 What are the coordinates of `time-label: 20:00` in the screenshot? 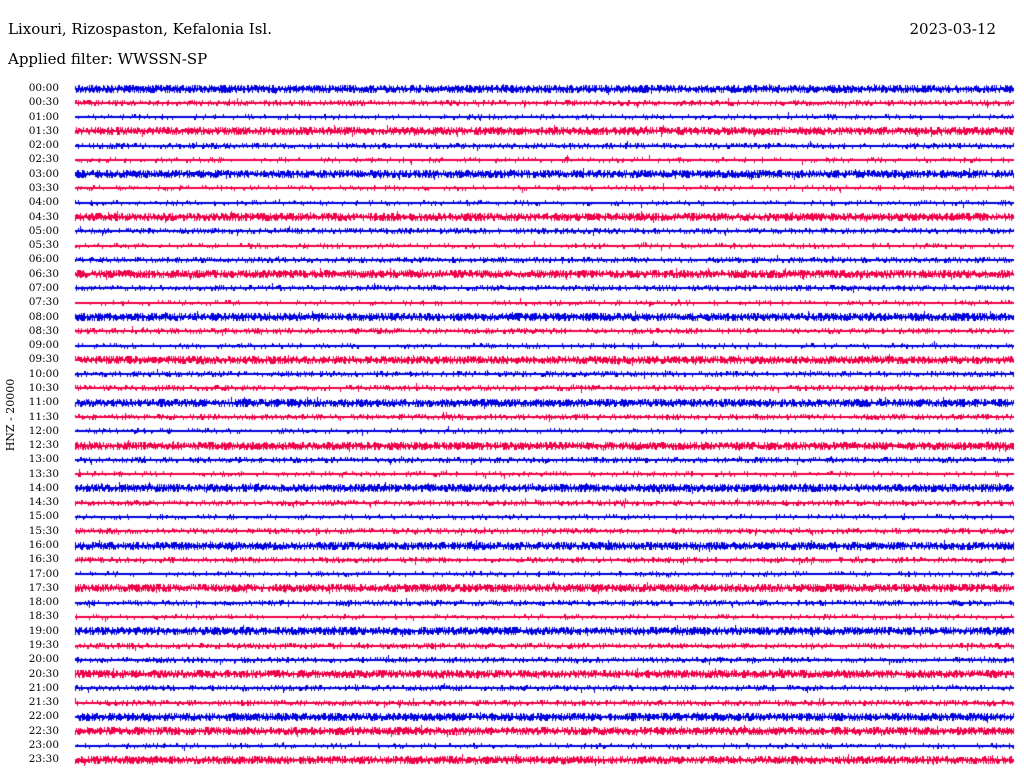 It's located at (43, 659).